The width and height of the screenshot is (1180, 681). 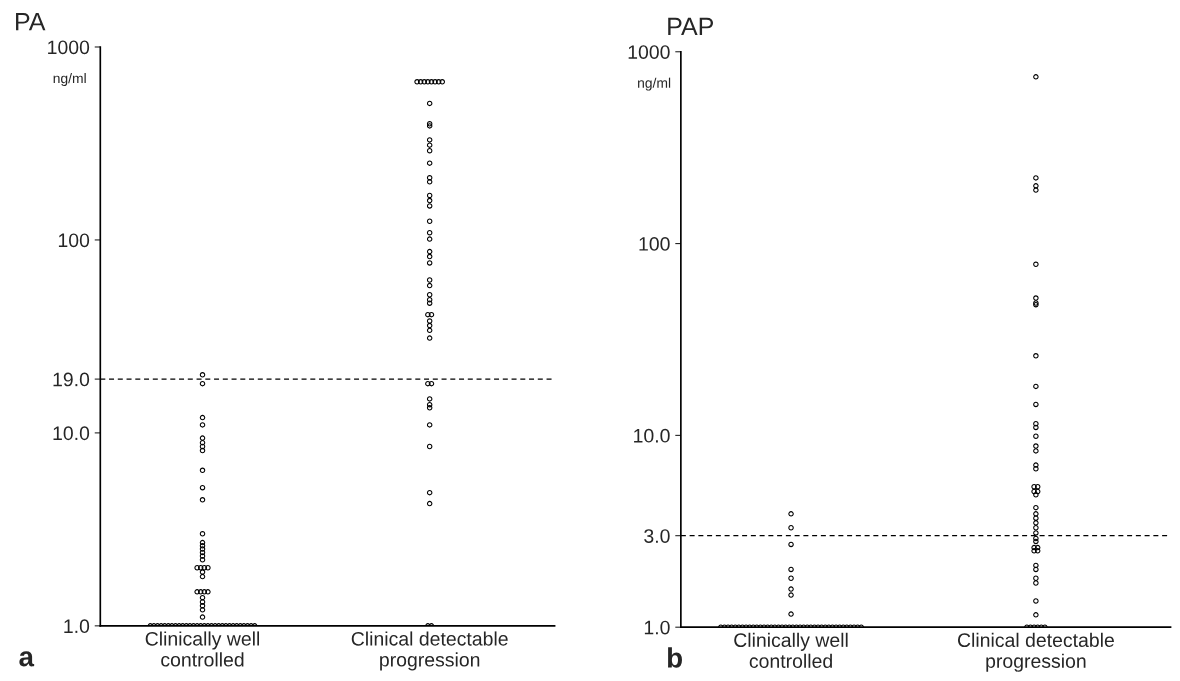 I want to click on chart-title: PAP, so click(x=691, y=26).